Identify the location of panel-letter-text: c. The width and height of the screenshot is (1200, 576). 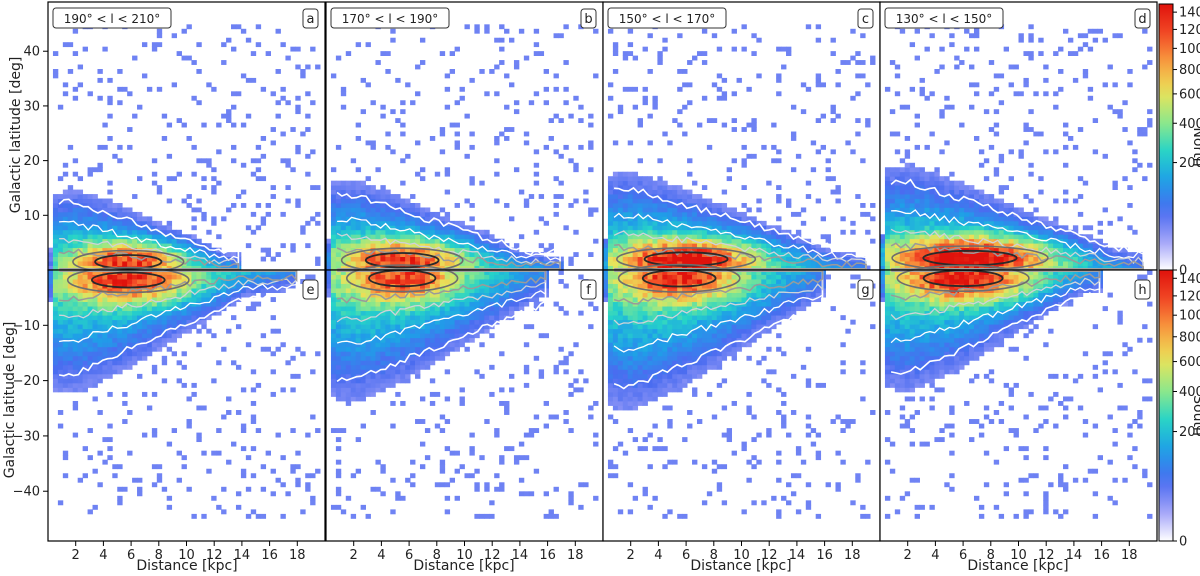
(865, 19).